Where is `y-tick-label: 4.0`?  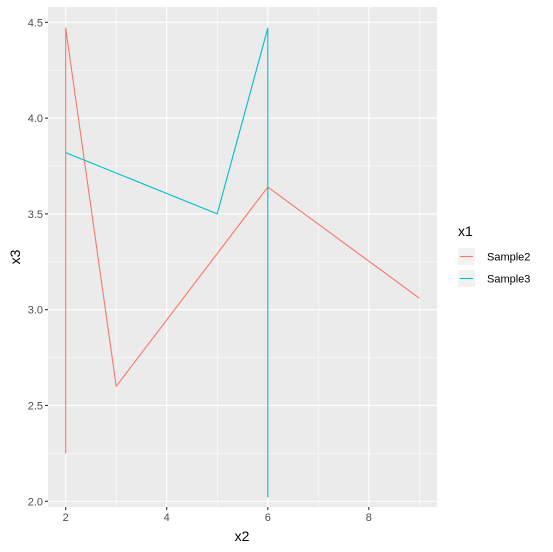
y-tick-label: 4.0 is located at coordinates (35, 119).